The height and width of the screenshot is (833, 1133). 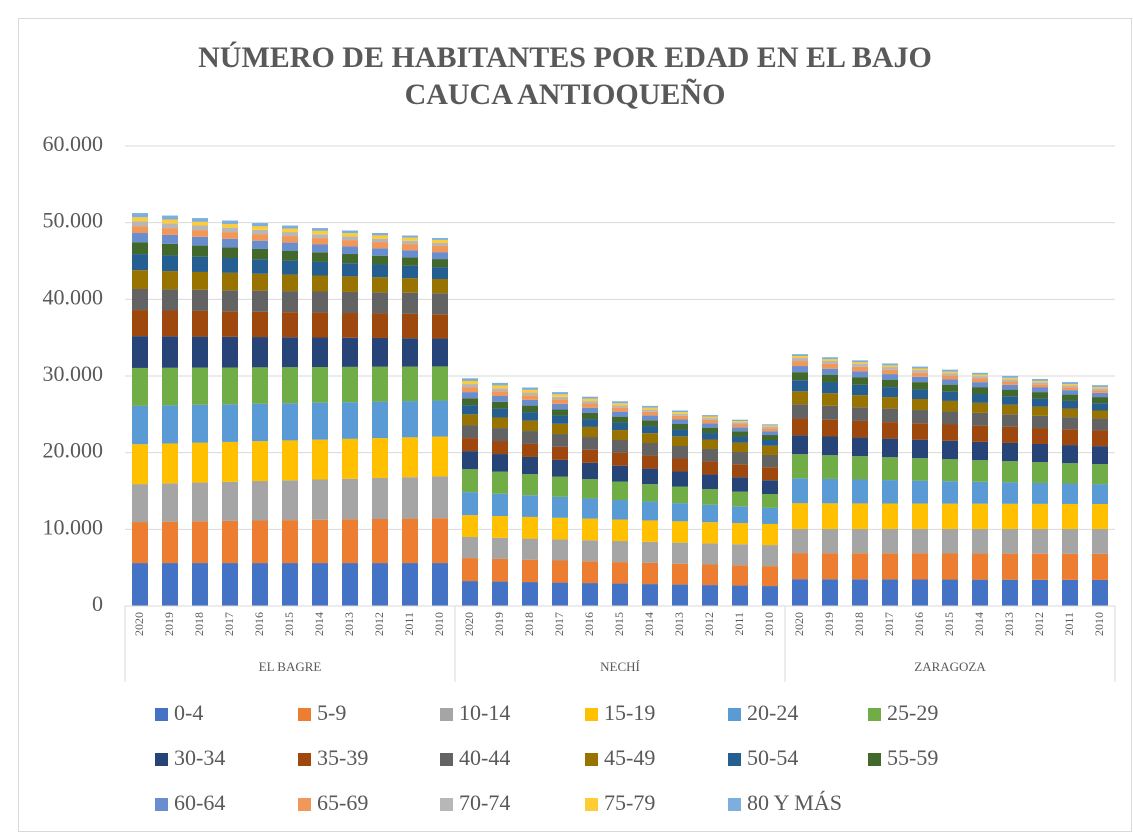 What do you see at coordinates (769, 624) in the screenshot?
I see `x-tick-label: 2010` at bounding box center [769, 624].